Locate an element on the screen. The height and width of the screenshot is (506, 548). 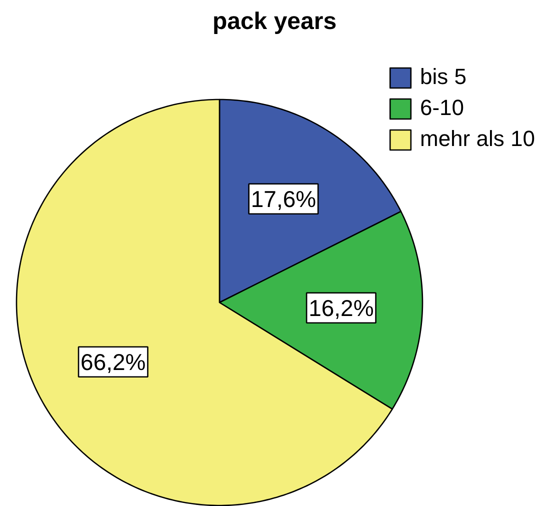
legend-label: 6-10 is located at coordinates (442, 108).